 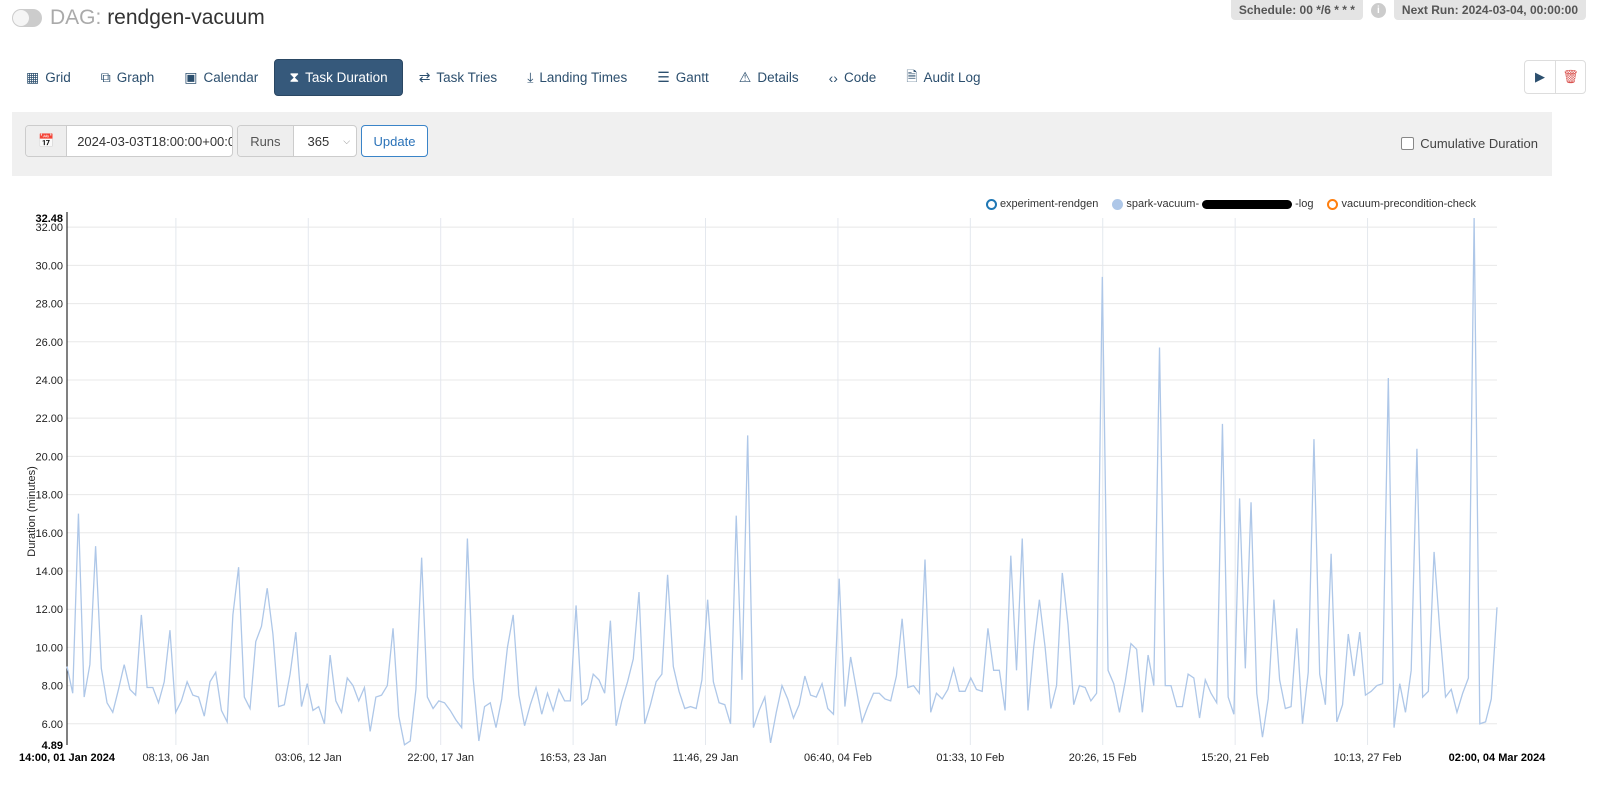 I want to click on landing-icon: ⤓, so click(x=530, y=77).